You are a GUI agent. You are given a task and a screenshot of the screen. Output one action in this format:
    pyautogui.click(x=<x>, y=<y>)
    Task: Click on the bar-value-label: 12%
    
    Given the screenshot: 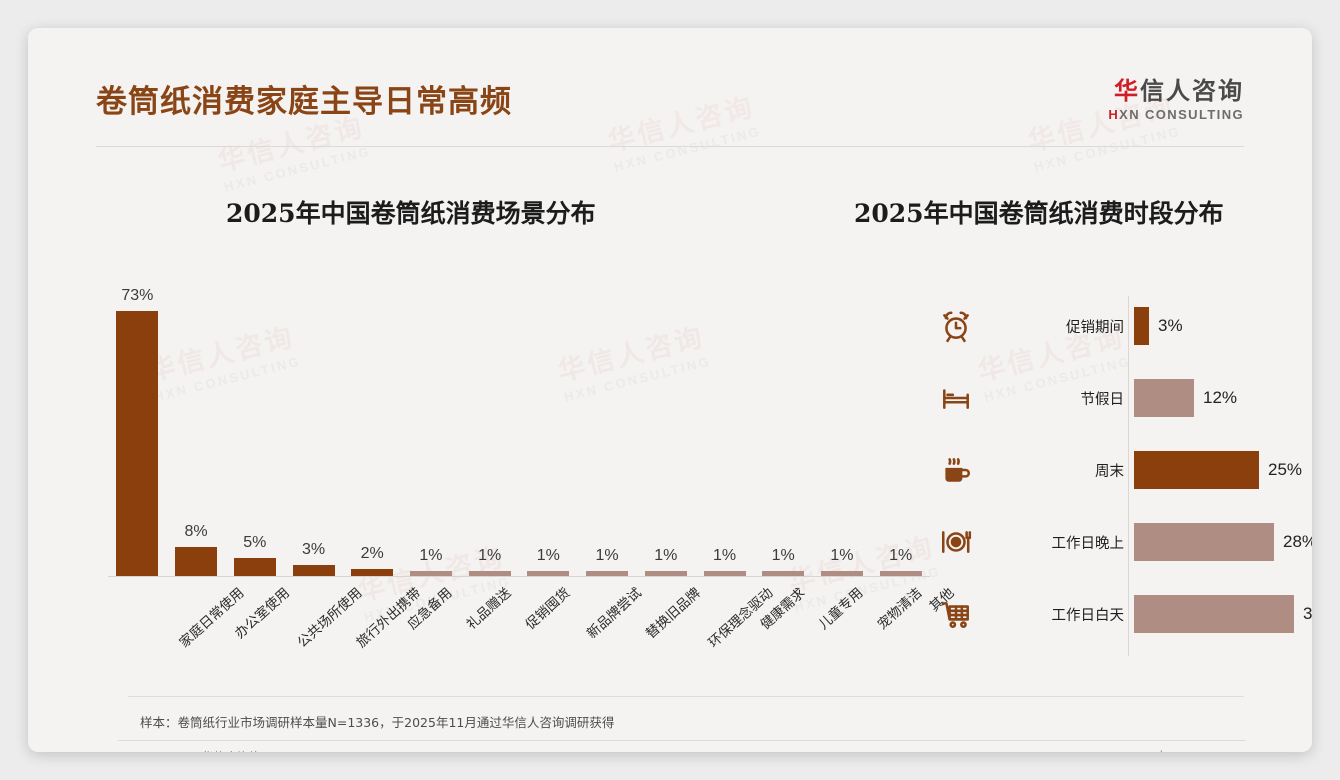 What is the action you would take?
    pyautogui.click(x=1220, y=397)
    